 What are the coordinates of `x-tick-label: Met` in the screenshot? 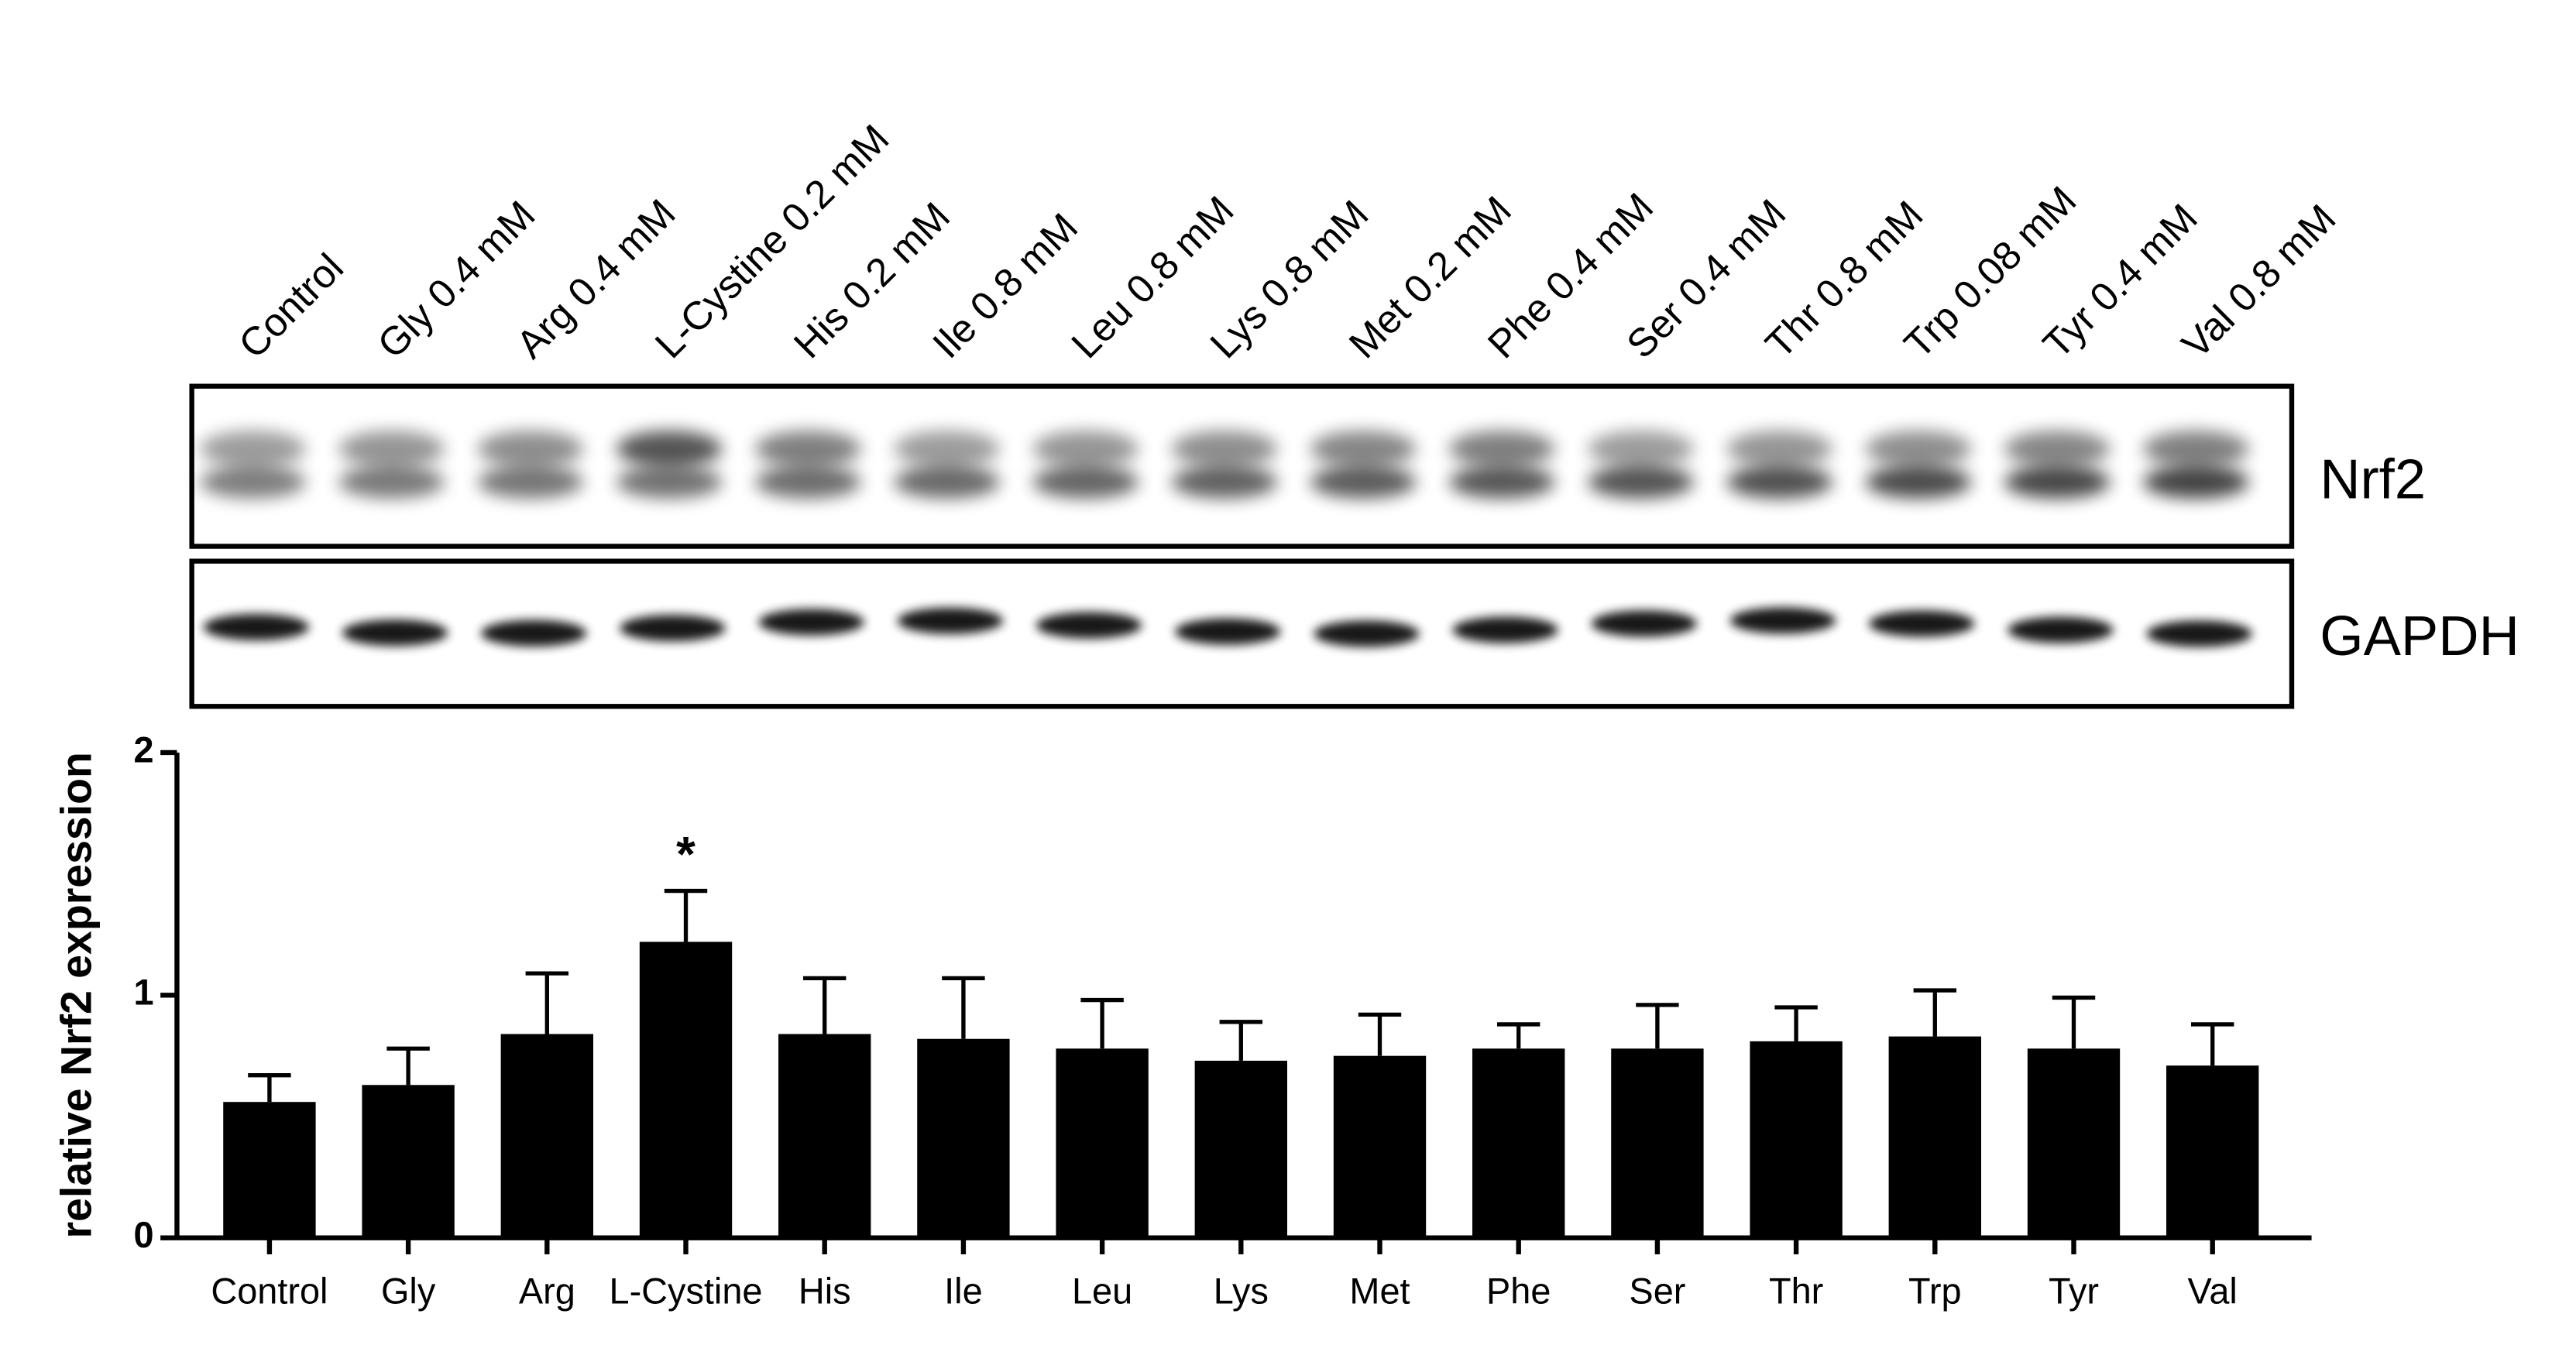 It's located at (1379, 1291).